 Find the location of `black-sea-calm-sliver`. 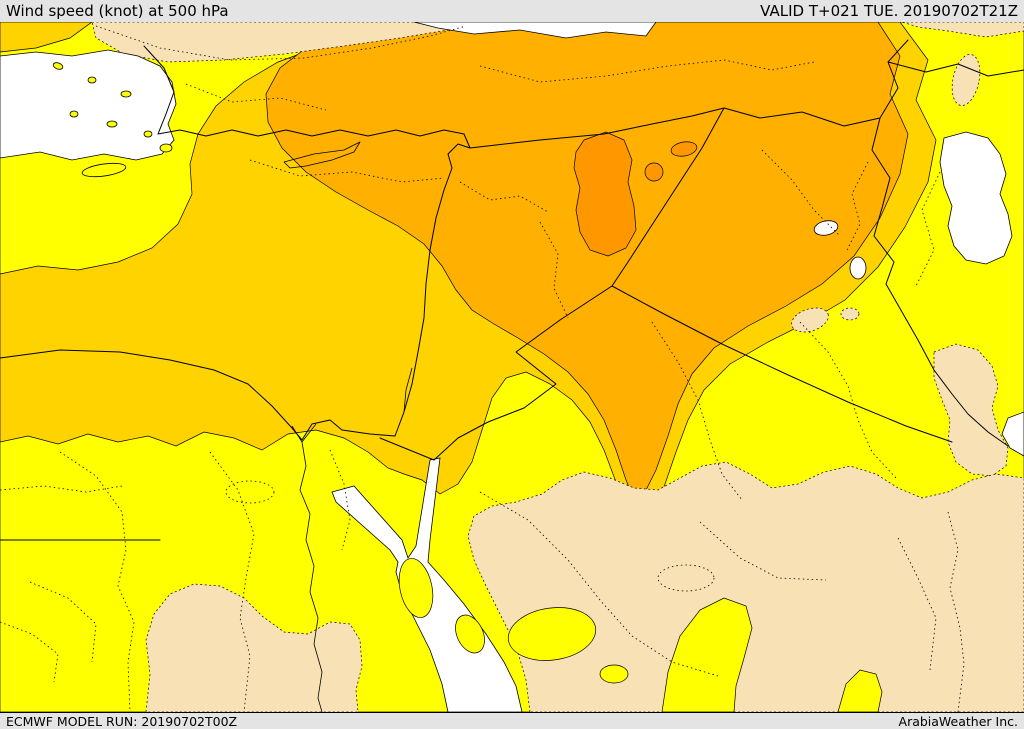

black-sea-calm-sliver is located at coordinates (535, 30).